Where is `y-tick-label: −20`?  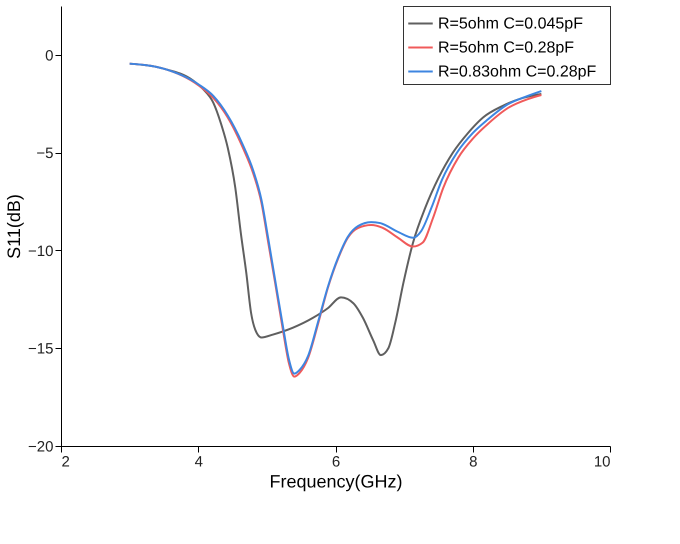 y-tick-label: −20 is located at coordinates (41, 447).